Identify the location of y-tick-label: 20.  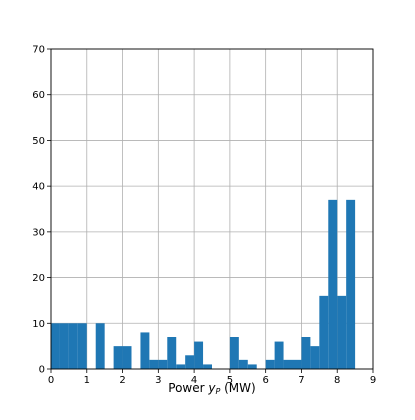
(38, 278).